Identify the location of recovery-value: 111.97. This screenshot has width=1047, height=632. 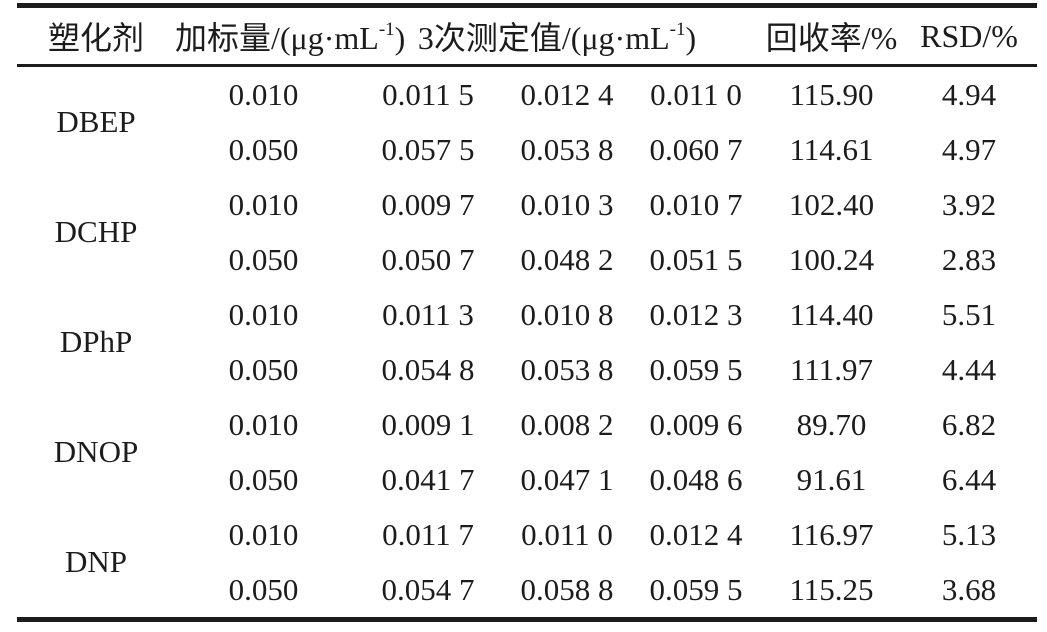
(831, 369).